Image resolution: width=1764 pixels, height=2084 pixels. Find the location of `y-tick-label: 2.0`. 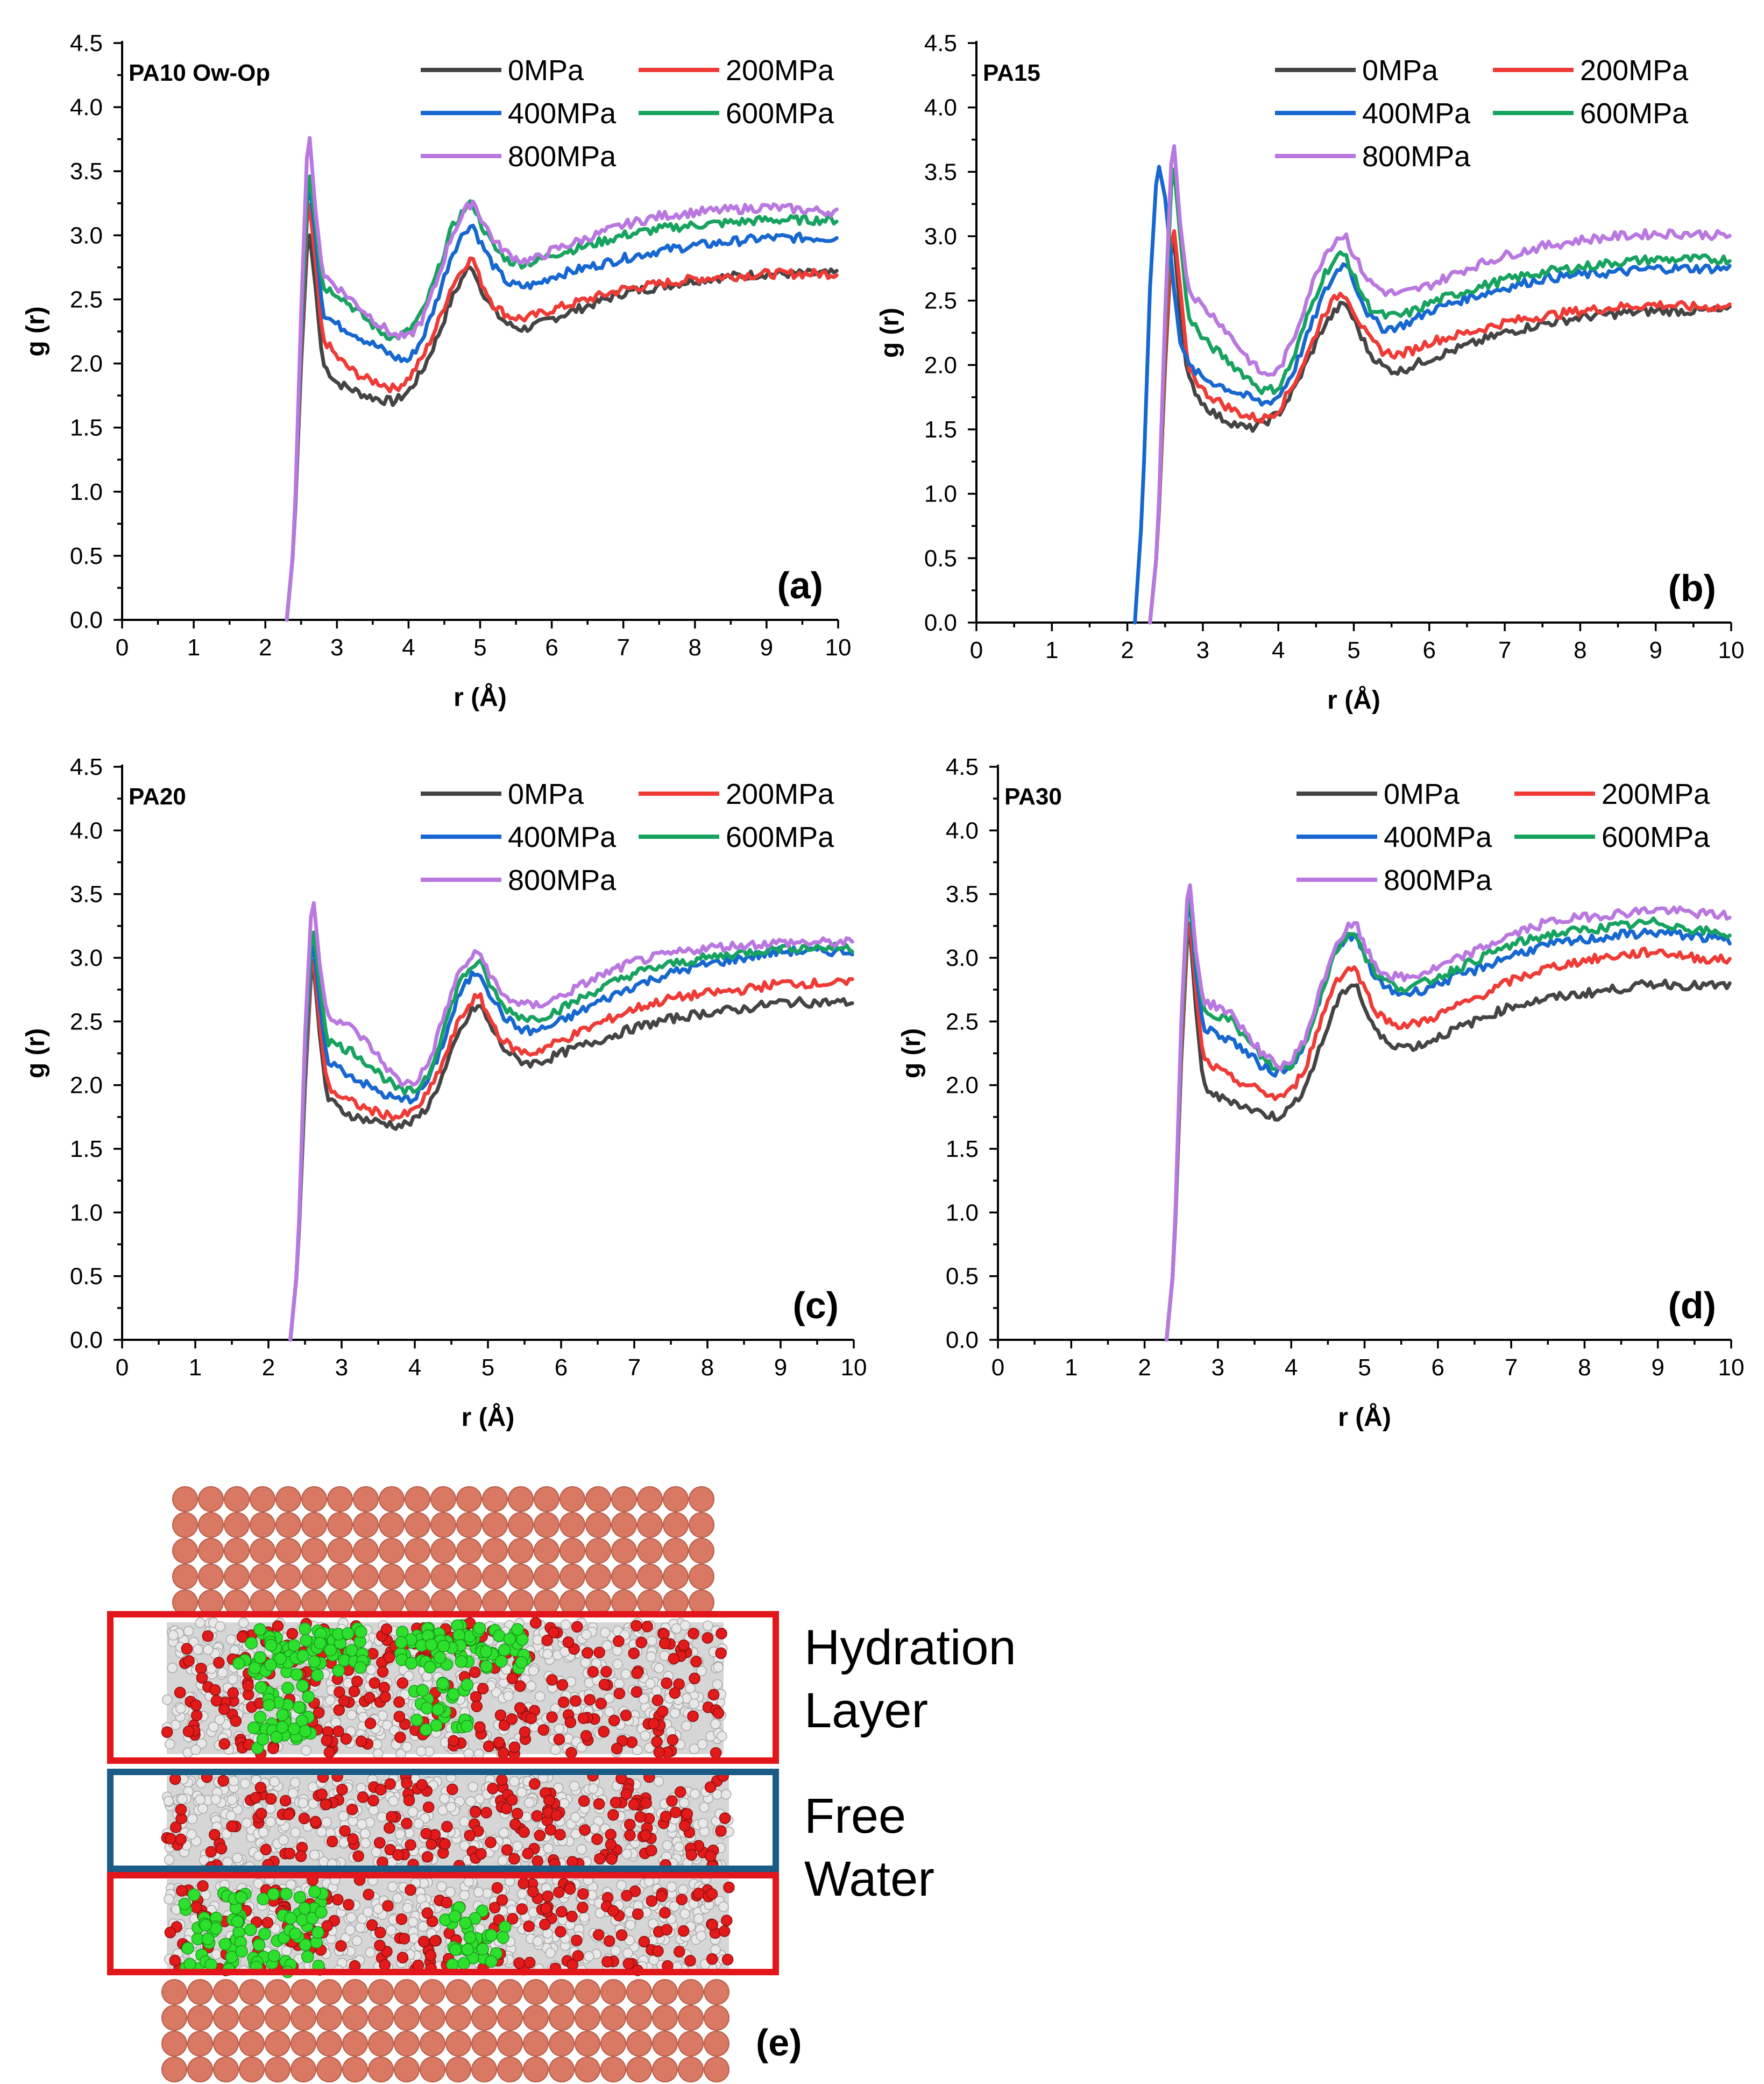

y-tick-label: 2.0 is located at coordinates (86, 364).